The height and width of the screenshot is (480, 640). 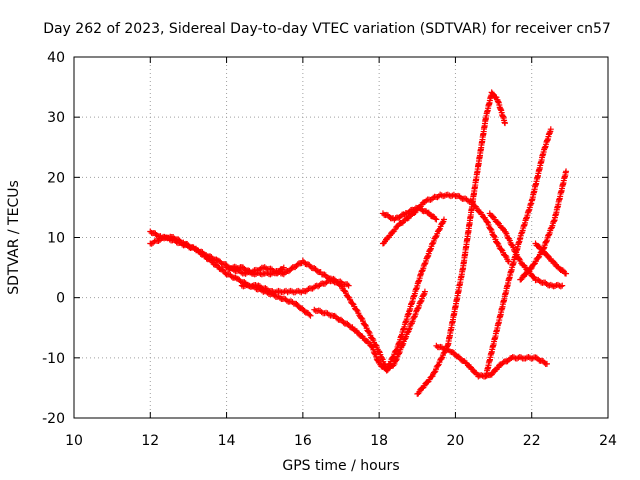 What do you see at coordinates (74, 441) in the screenshot?
I see `x-tick-label: 10` at bounding box center [74, 441].